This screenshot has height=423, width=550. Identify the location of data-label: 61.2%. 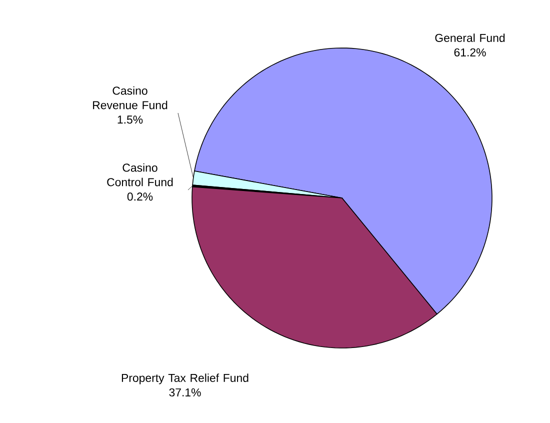
(470, 52).